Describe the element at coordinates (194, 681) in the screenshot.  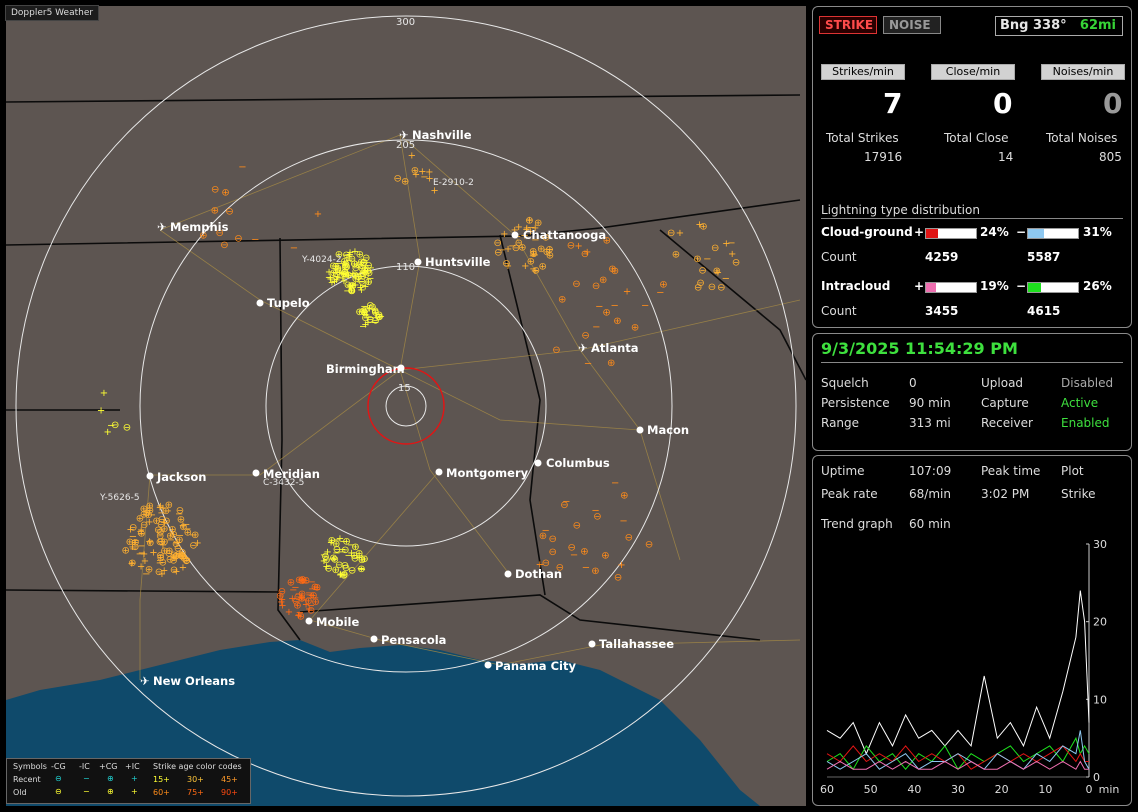
I see `svg-text: New Orleans` at that location.